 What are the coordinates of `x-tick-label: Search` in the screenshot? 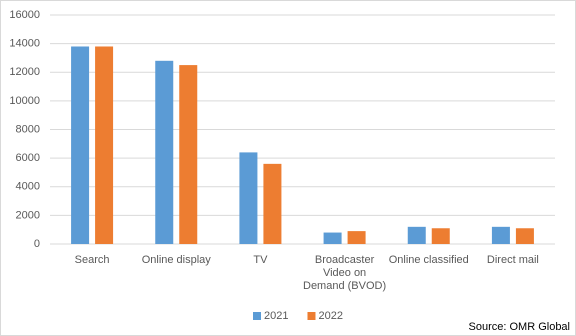 It's located at (92, 260).